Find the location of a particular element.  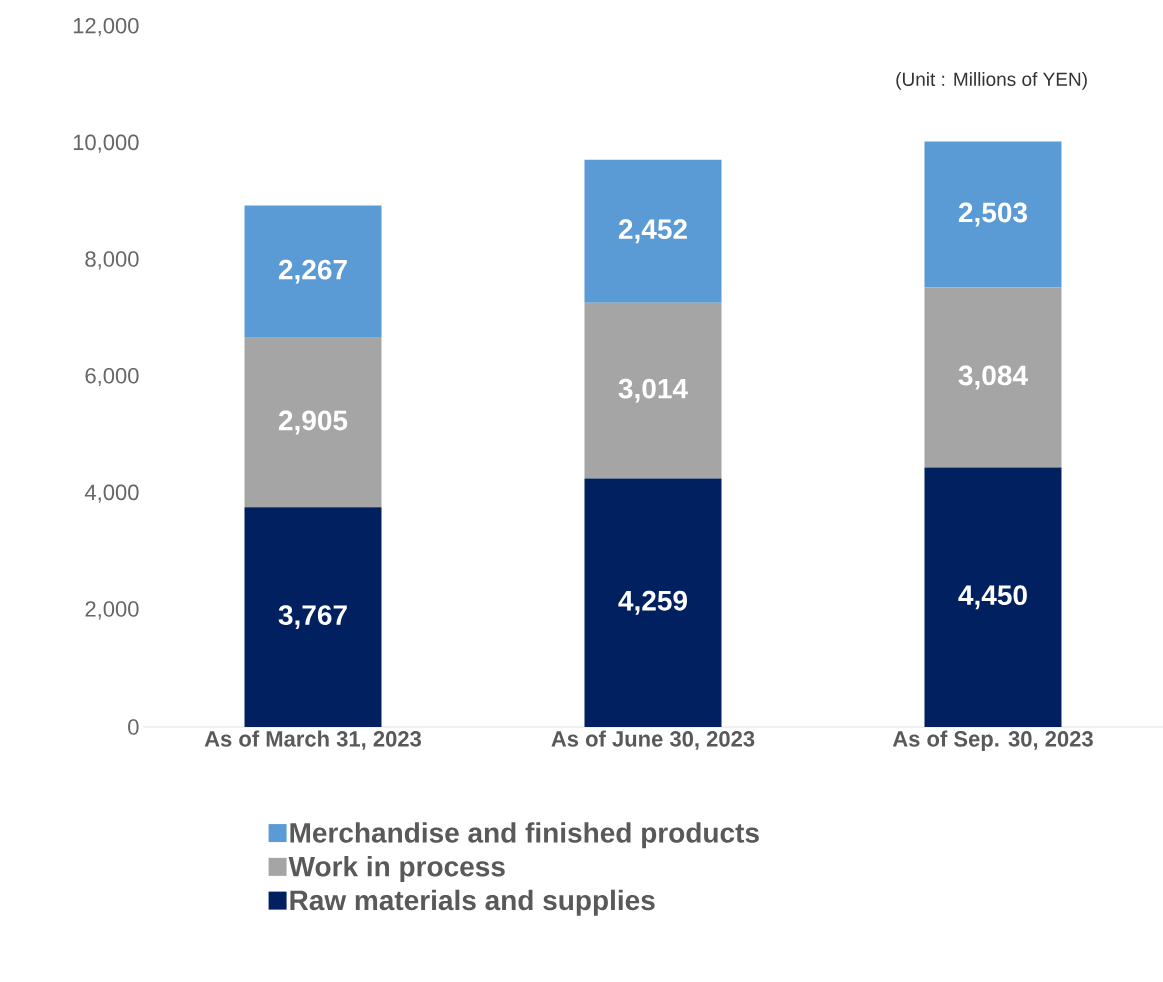

data-label: 2,503 is located at coordinates (992, 214).